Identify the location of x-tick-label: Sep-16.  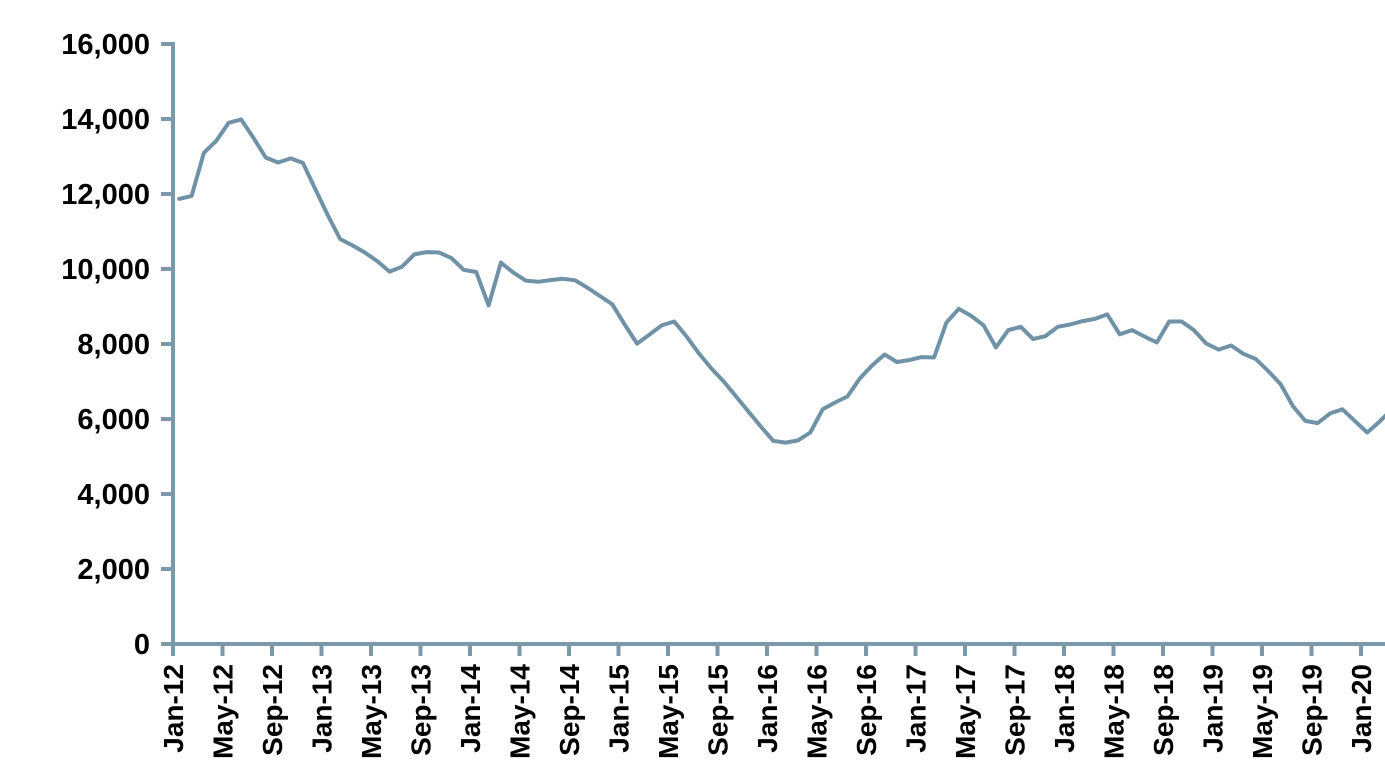
(866, 710).